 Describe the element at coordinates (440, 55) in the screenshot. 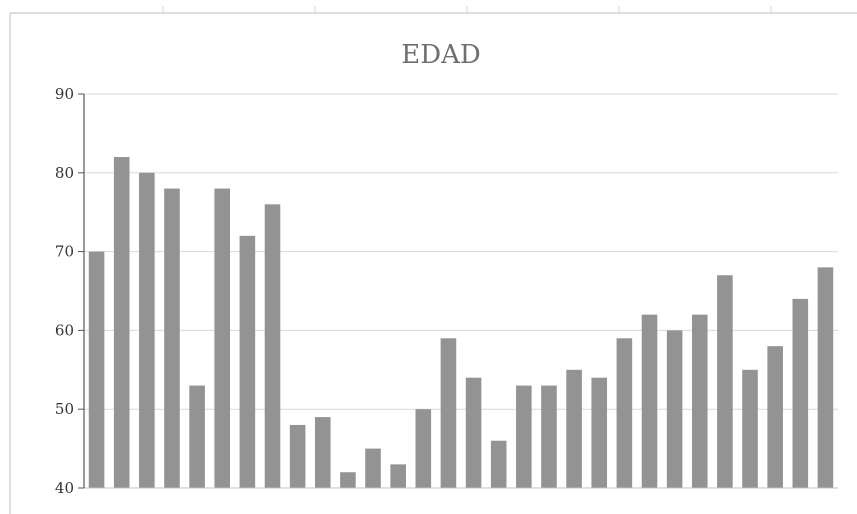

I see `chart-title: EDAD` at that location.